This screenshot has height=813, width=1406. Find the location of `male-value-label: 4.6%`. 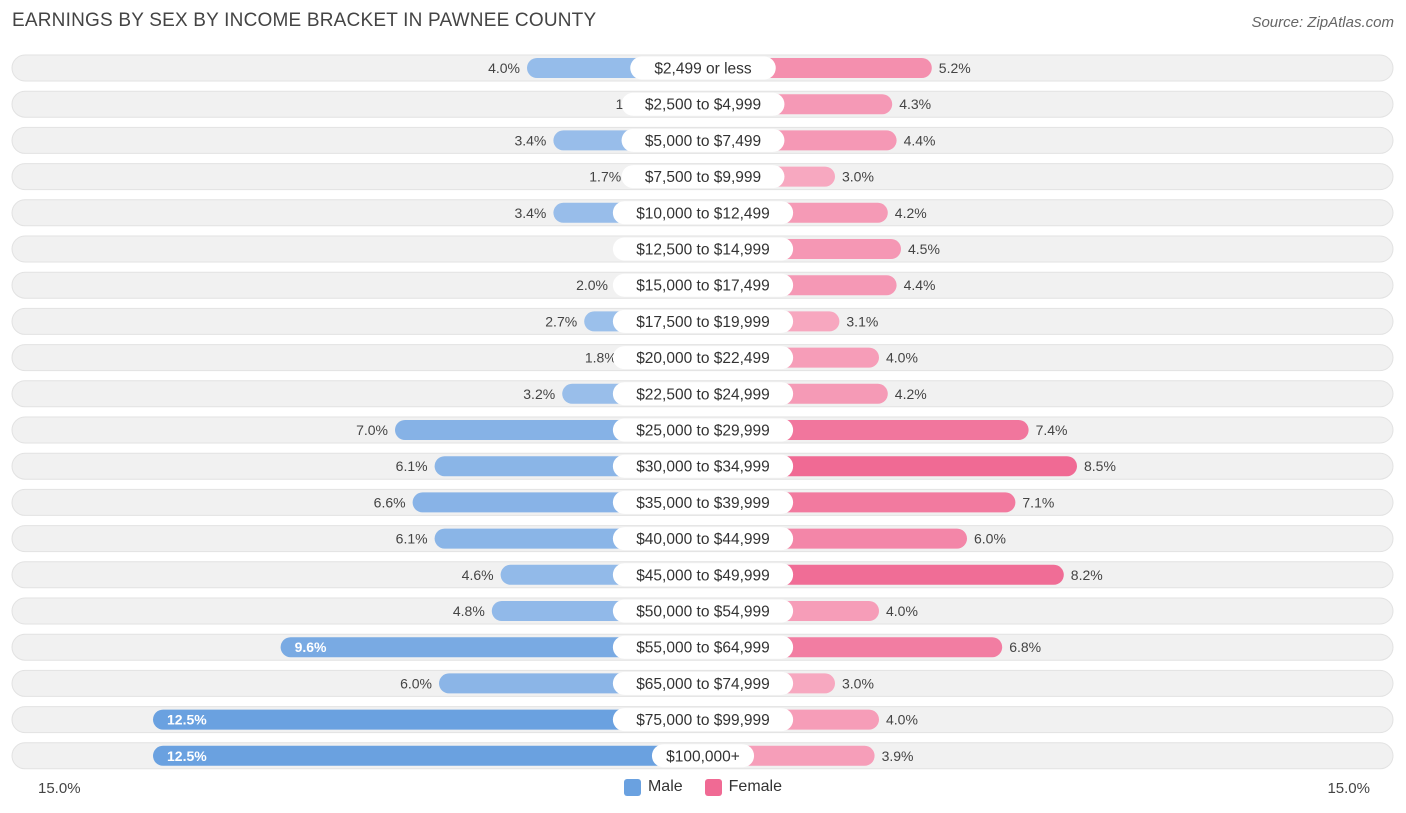

male-value-label: 4.6% is located at coordinates (478, 575).